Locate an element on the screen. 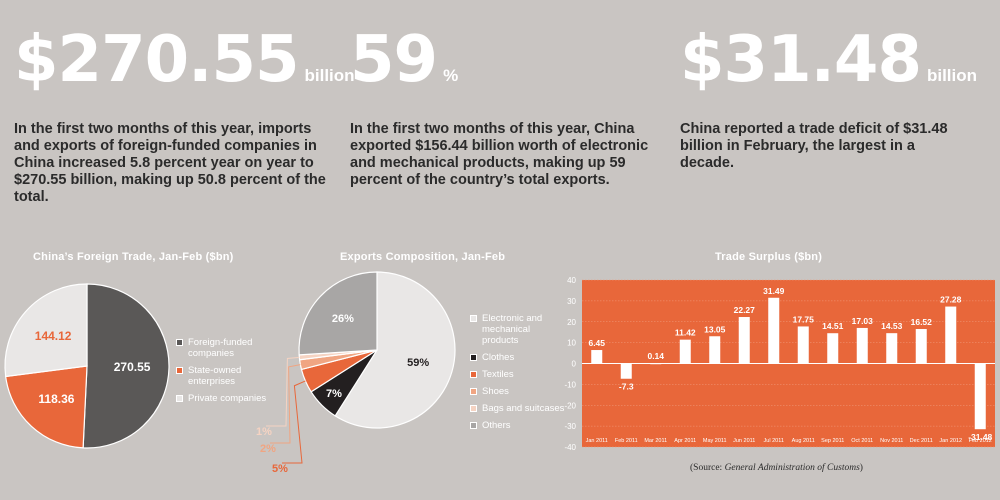  legend-item: State-owned enterprises is located at coordinates (226, 376).